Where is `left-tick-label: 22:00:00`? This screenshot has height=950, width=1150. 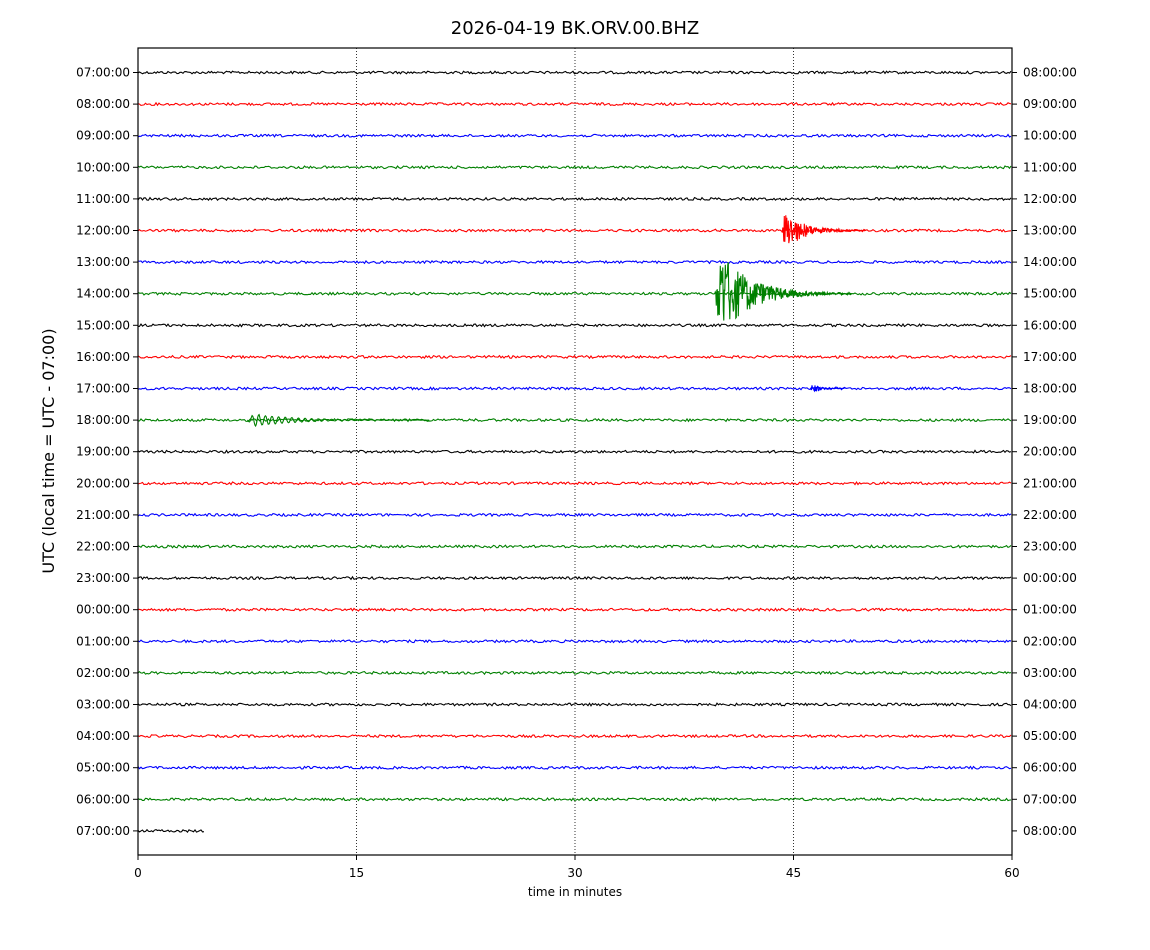 left-tick-label: 22:00:00 is located at coordinates (103, 547).